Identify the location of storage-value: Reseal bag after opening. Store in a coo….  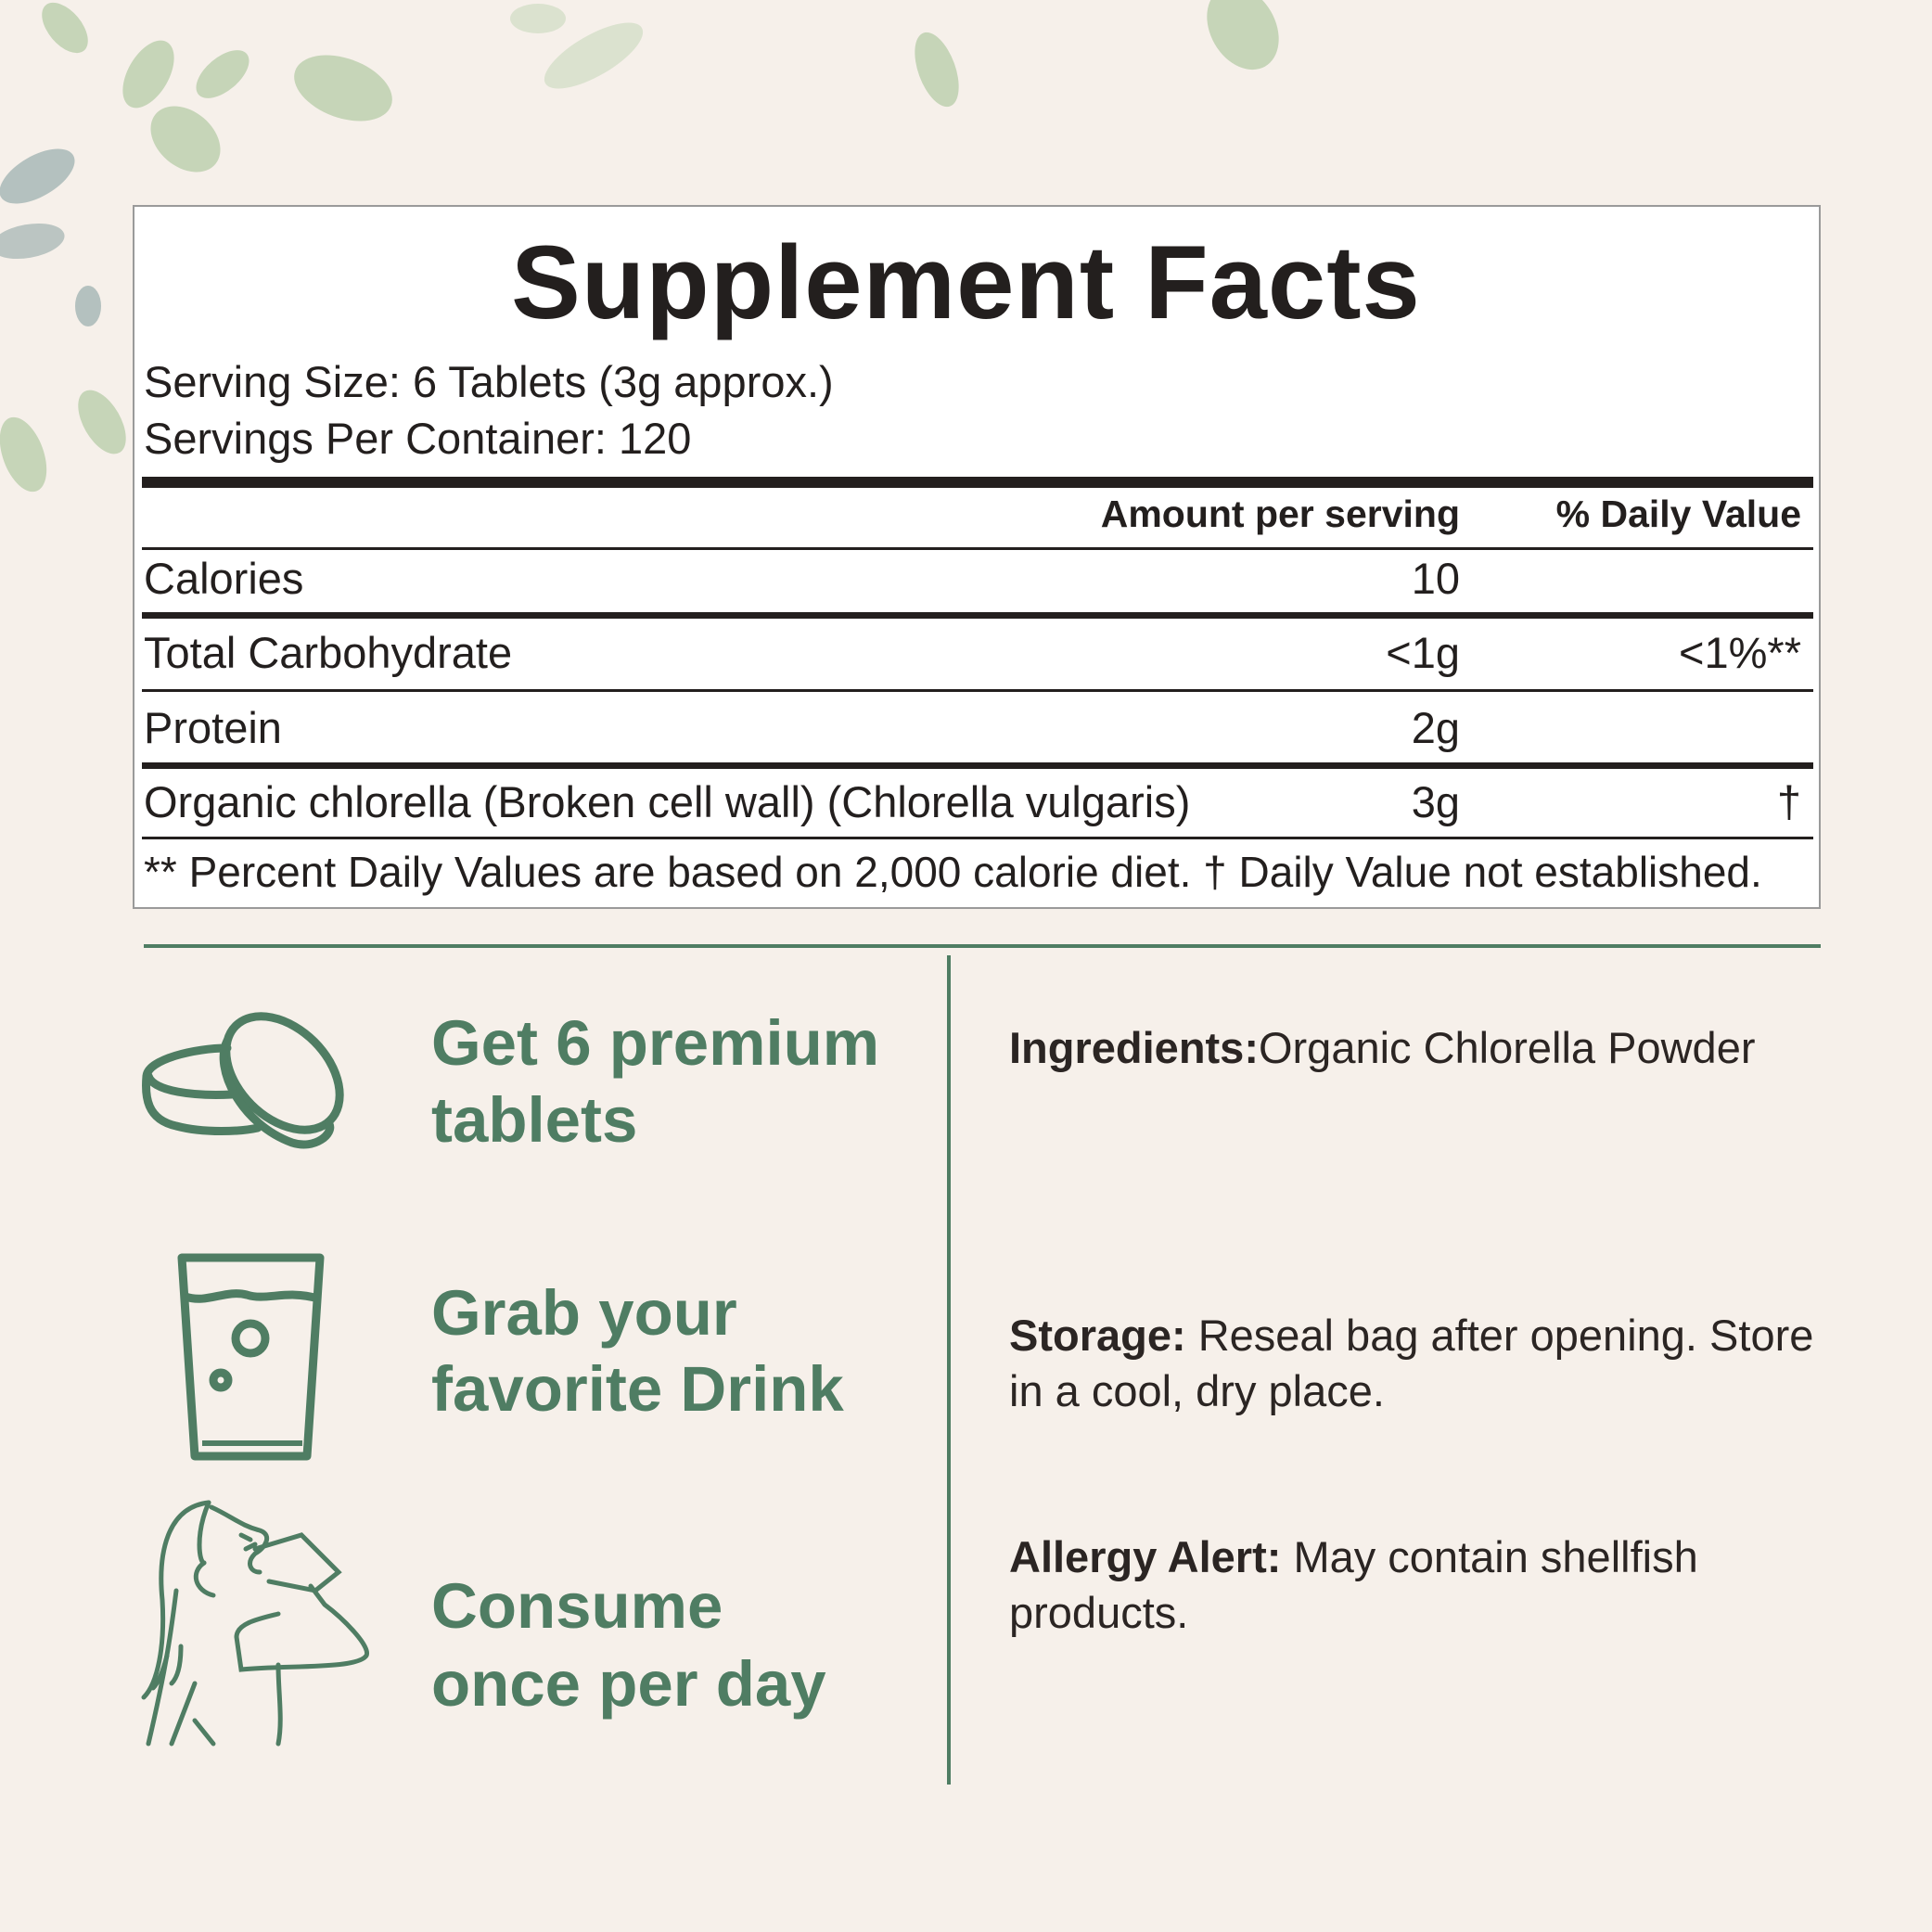
(1411, 1363).